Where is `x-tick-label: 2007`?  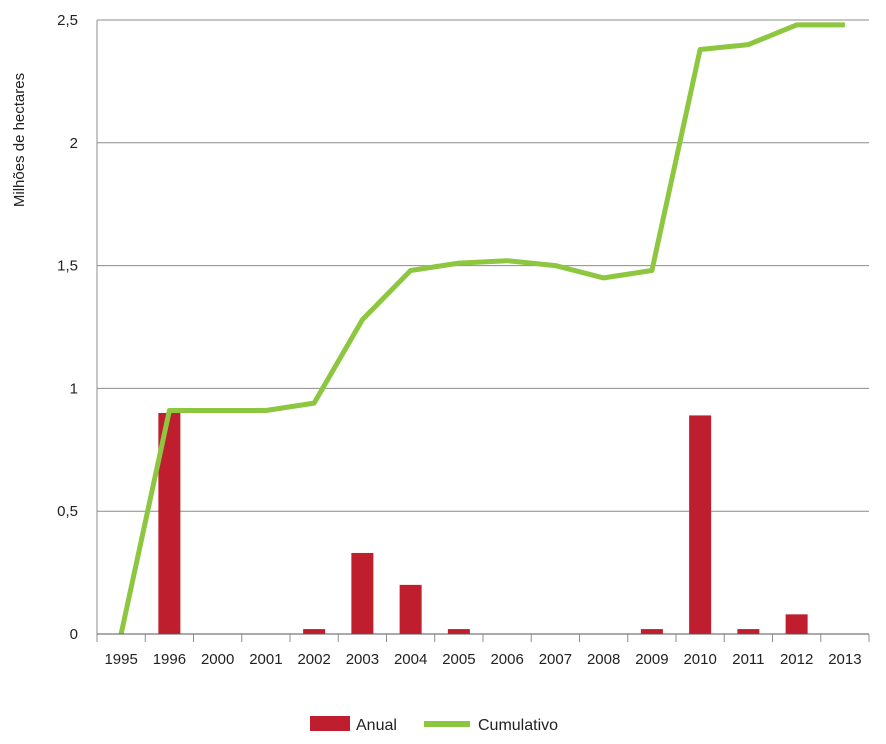
x-tick-label: 2007 is located at coordinates (555, 659).